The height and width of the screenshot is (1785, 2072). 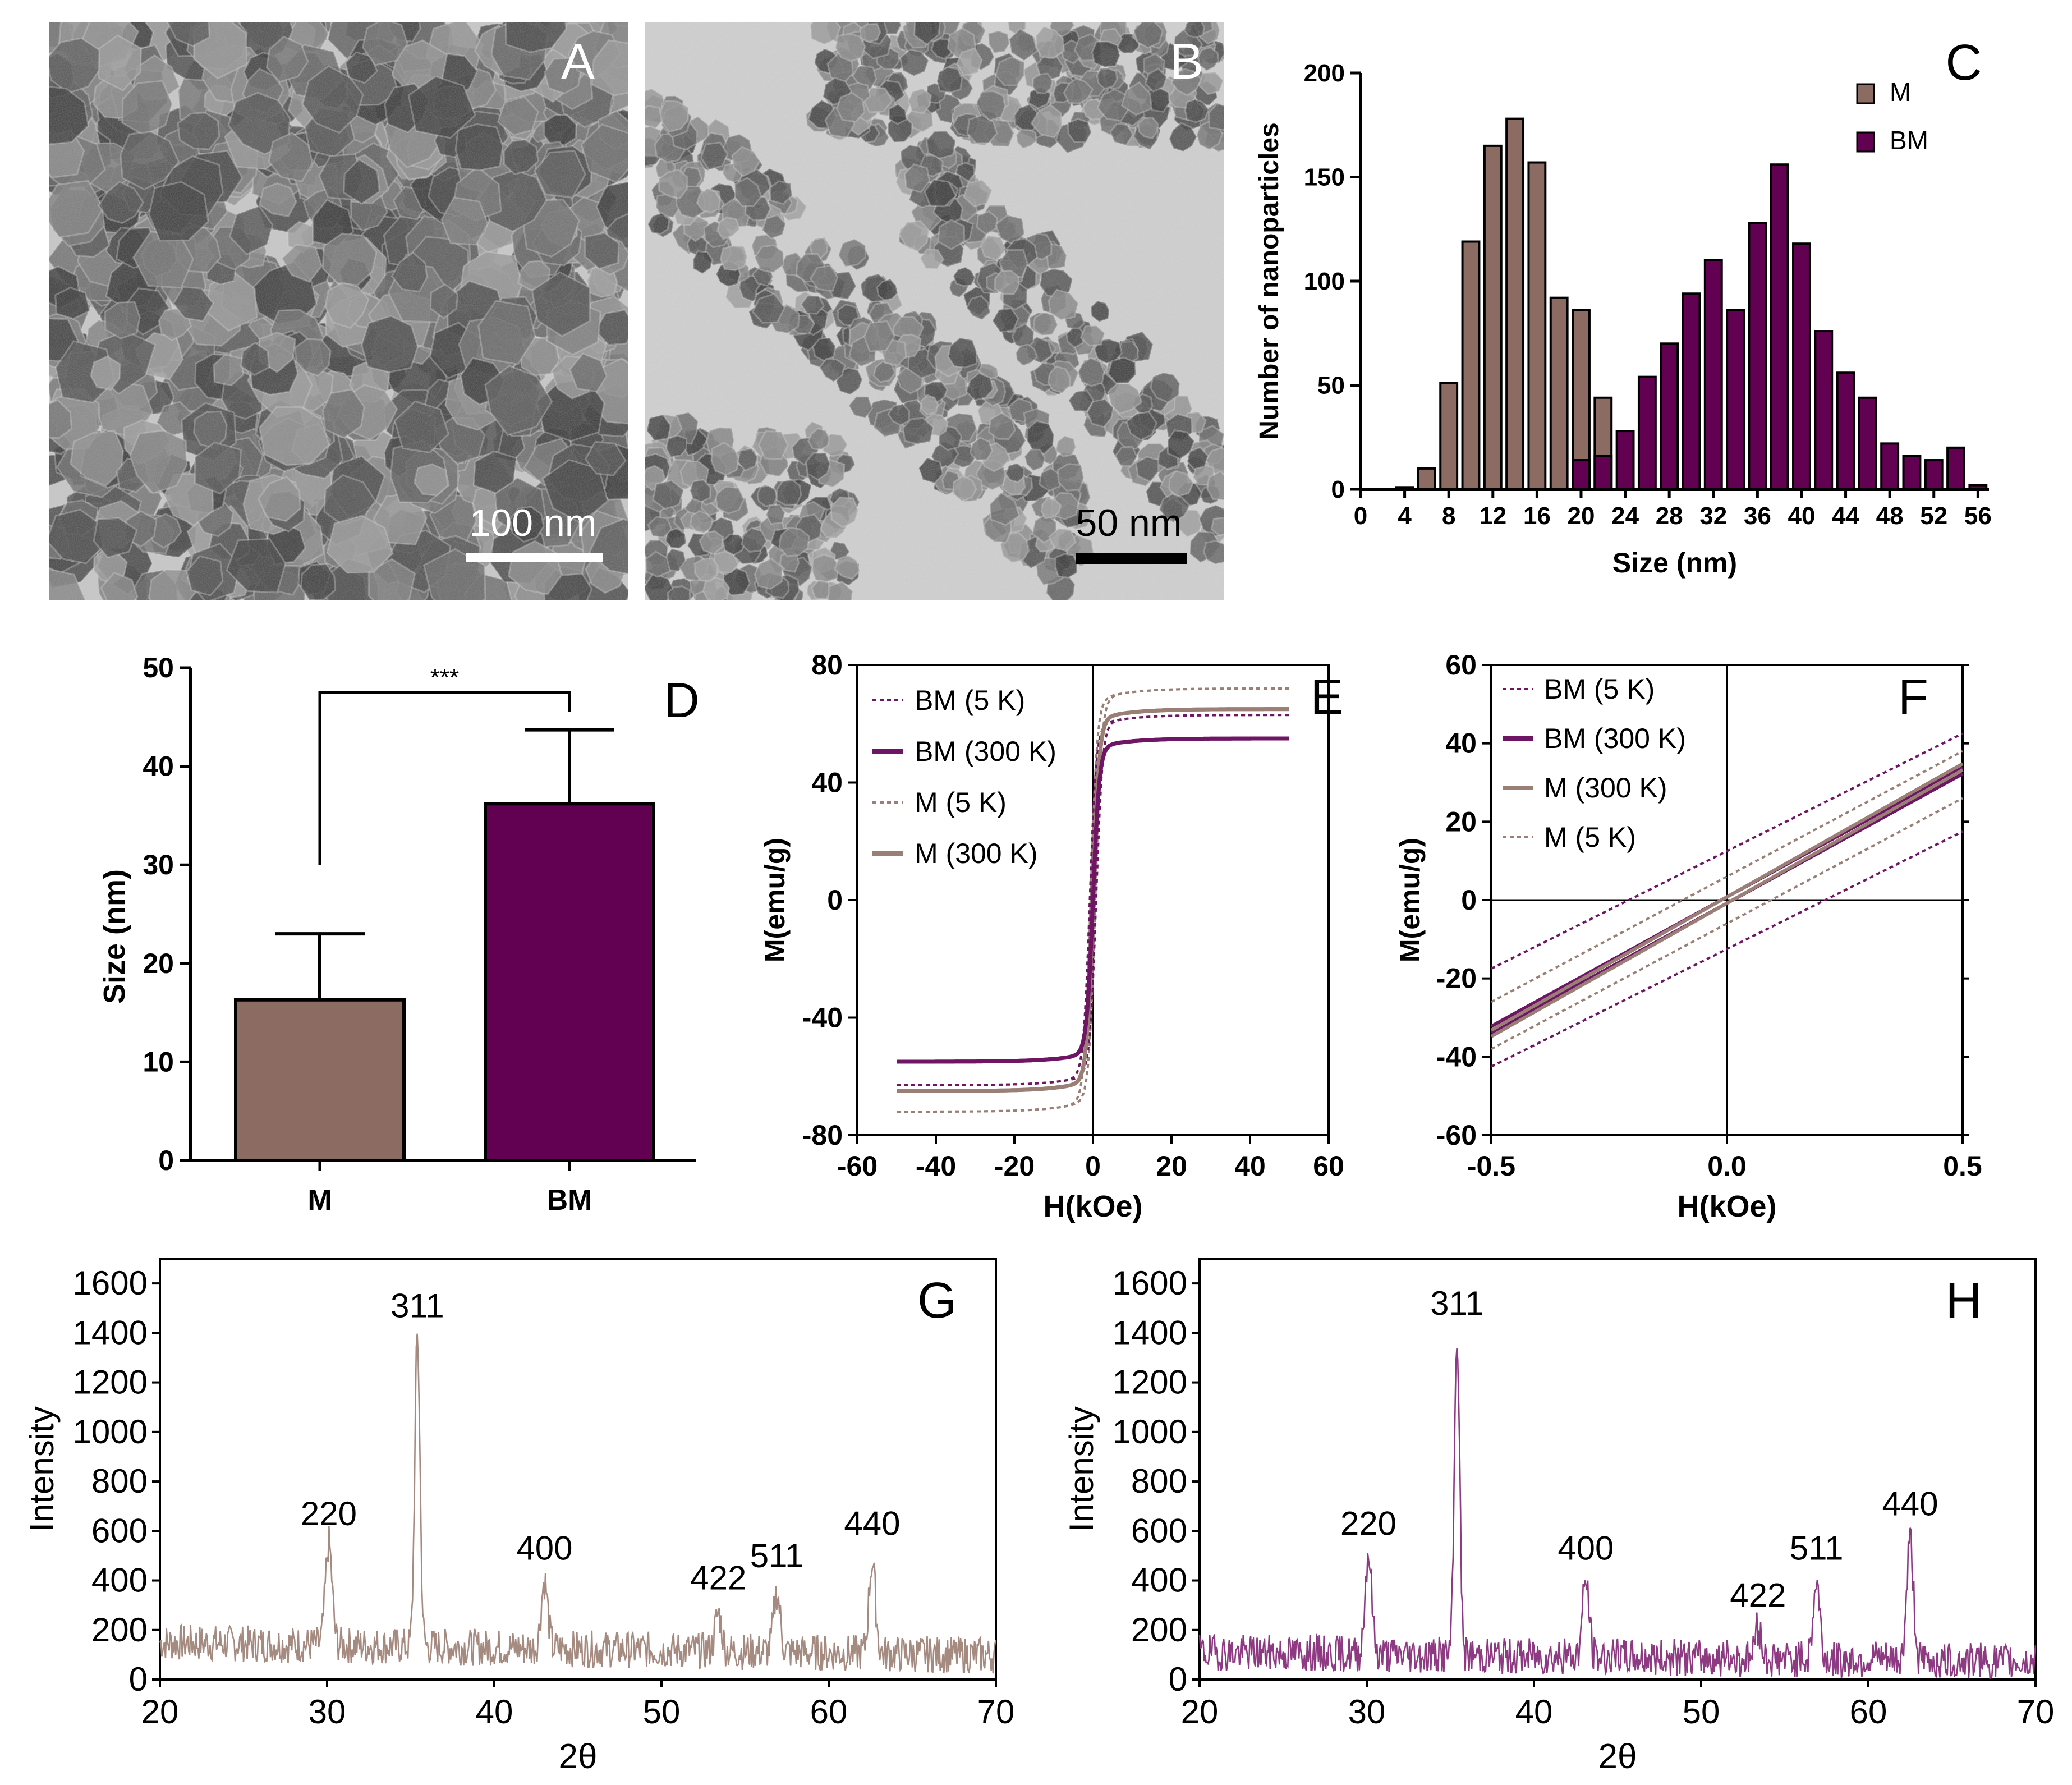 What do you see at coordinates (1150, 1332) in the screenshot?
I see `chartH-y-tick-label: 1400` at bounding box center [1150, 1332].